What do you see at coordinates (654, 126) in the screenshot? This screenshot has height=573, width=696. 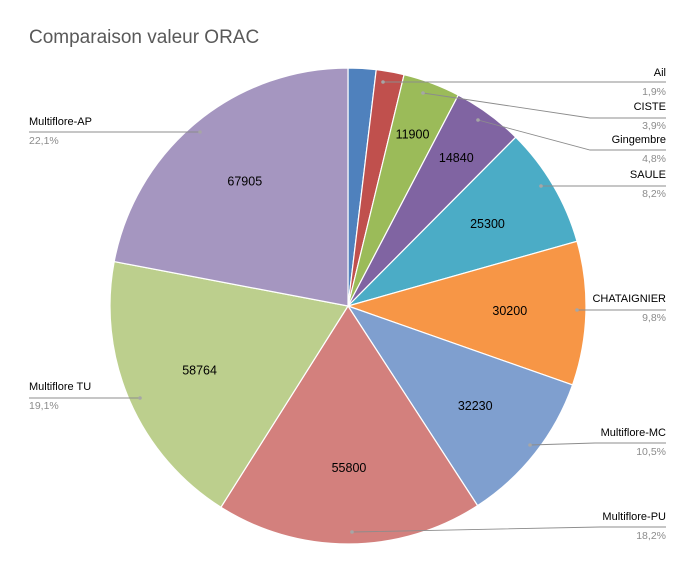 I see `percent-label: 3,9%` at bounding box center [654, 126].